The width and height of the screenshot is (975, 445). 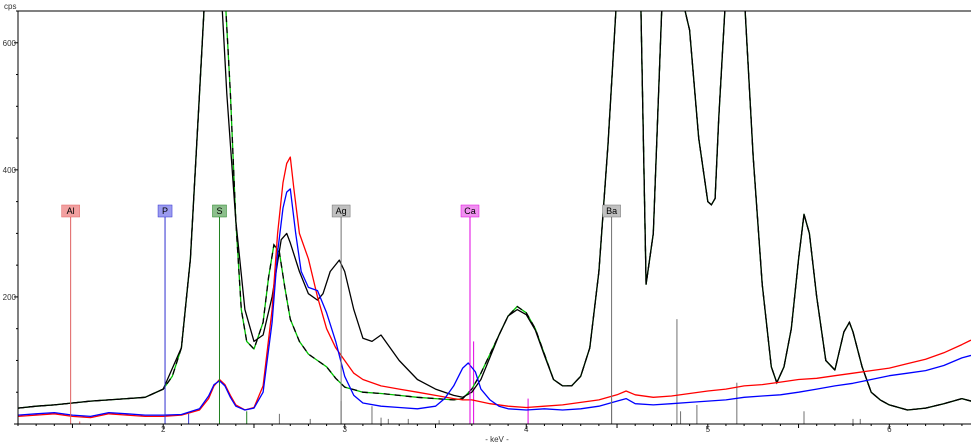 I want to click on element-marker-p: P, so click(x=165, y=314).